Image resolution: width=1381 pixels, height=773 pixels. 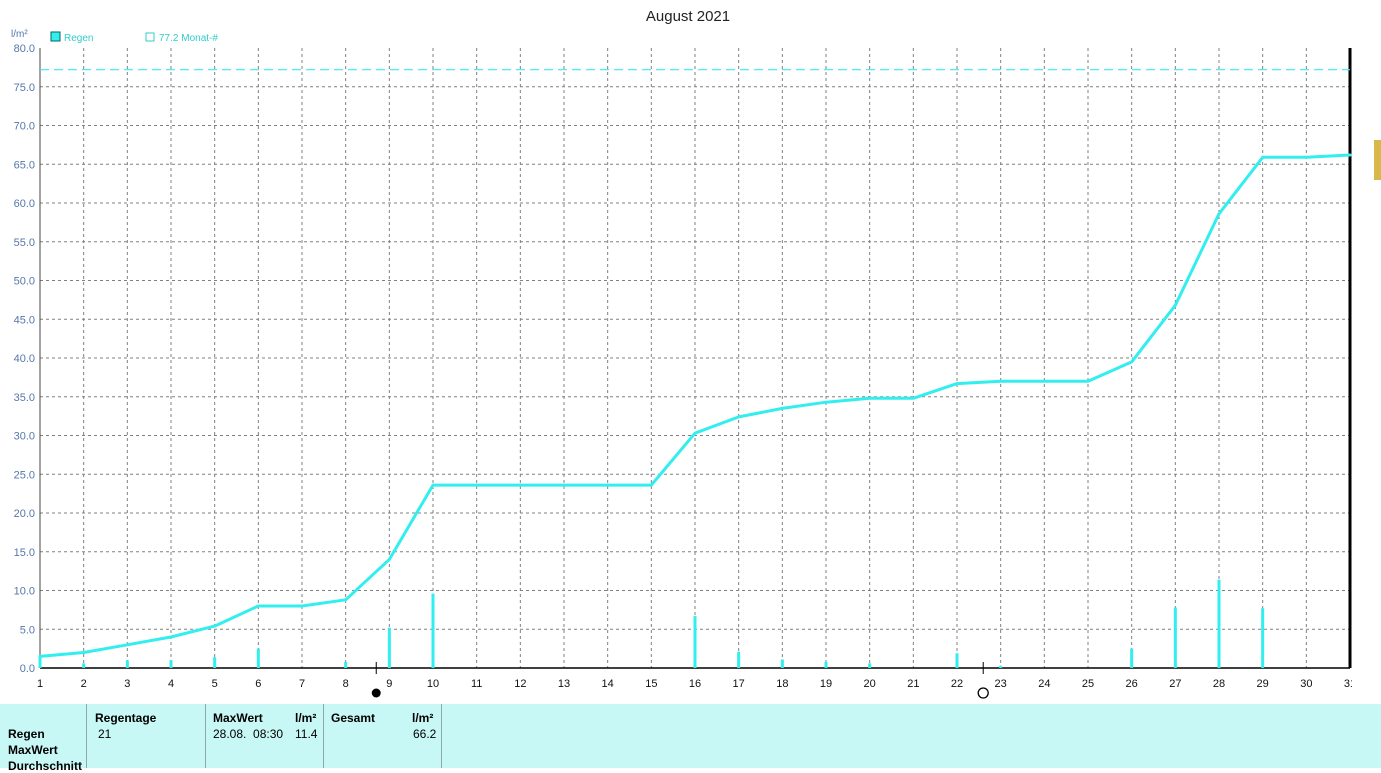 What do you see at coordinates (389, 684) in the screenshot?
I see `x-tick-label: 9` at bounding box center [389, 684].